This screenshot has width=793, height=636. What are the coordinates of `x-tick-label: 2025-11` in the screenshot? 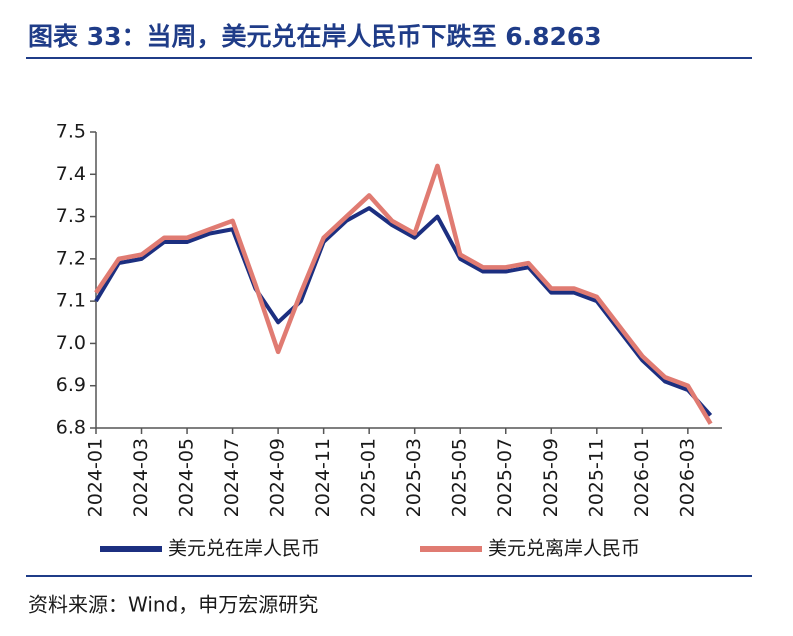 It's located at (596, 477).